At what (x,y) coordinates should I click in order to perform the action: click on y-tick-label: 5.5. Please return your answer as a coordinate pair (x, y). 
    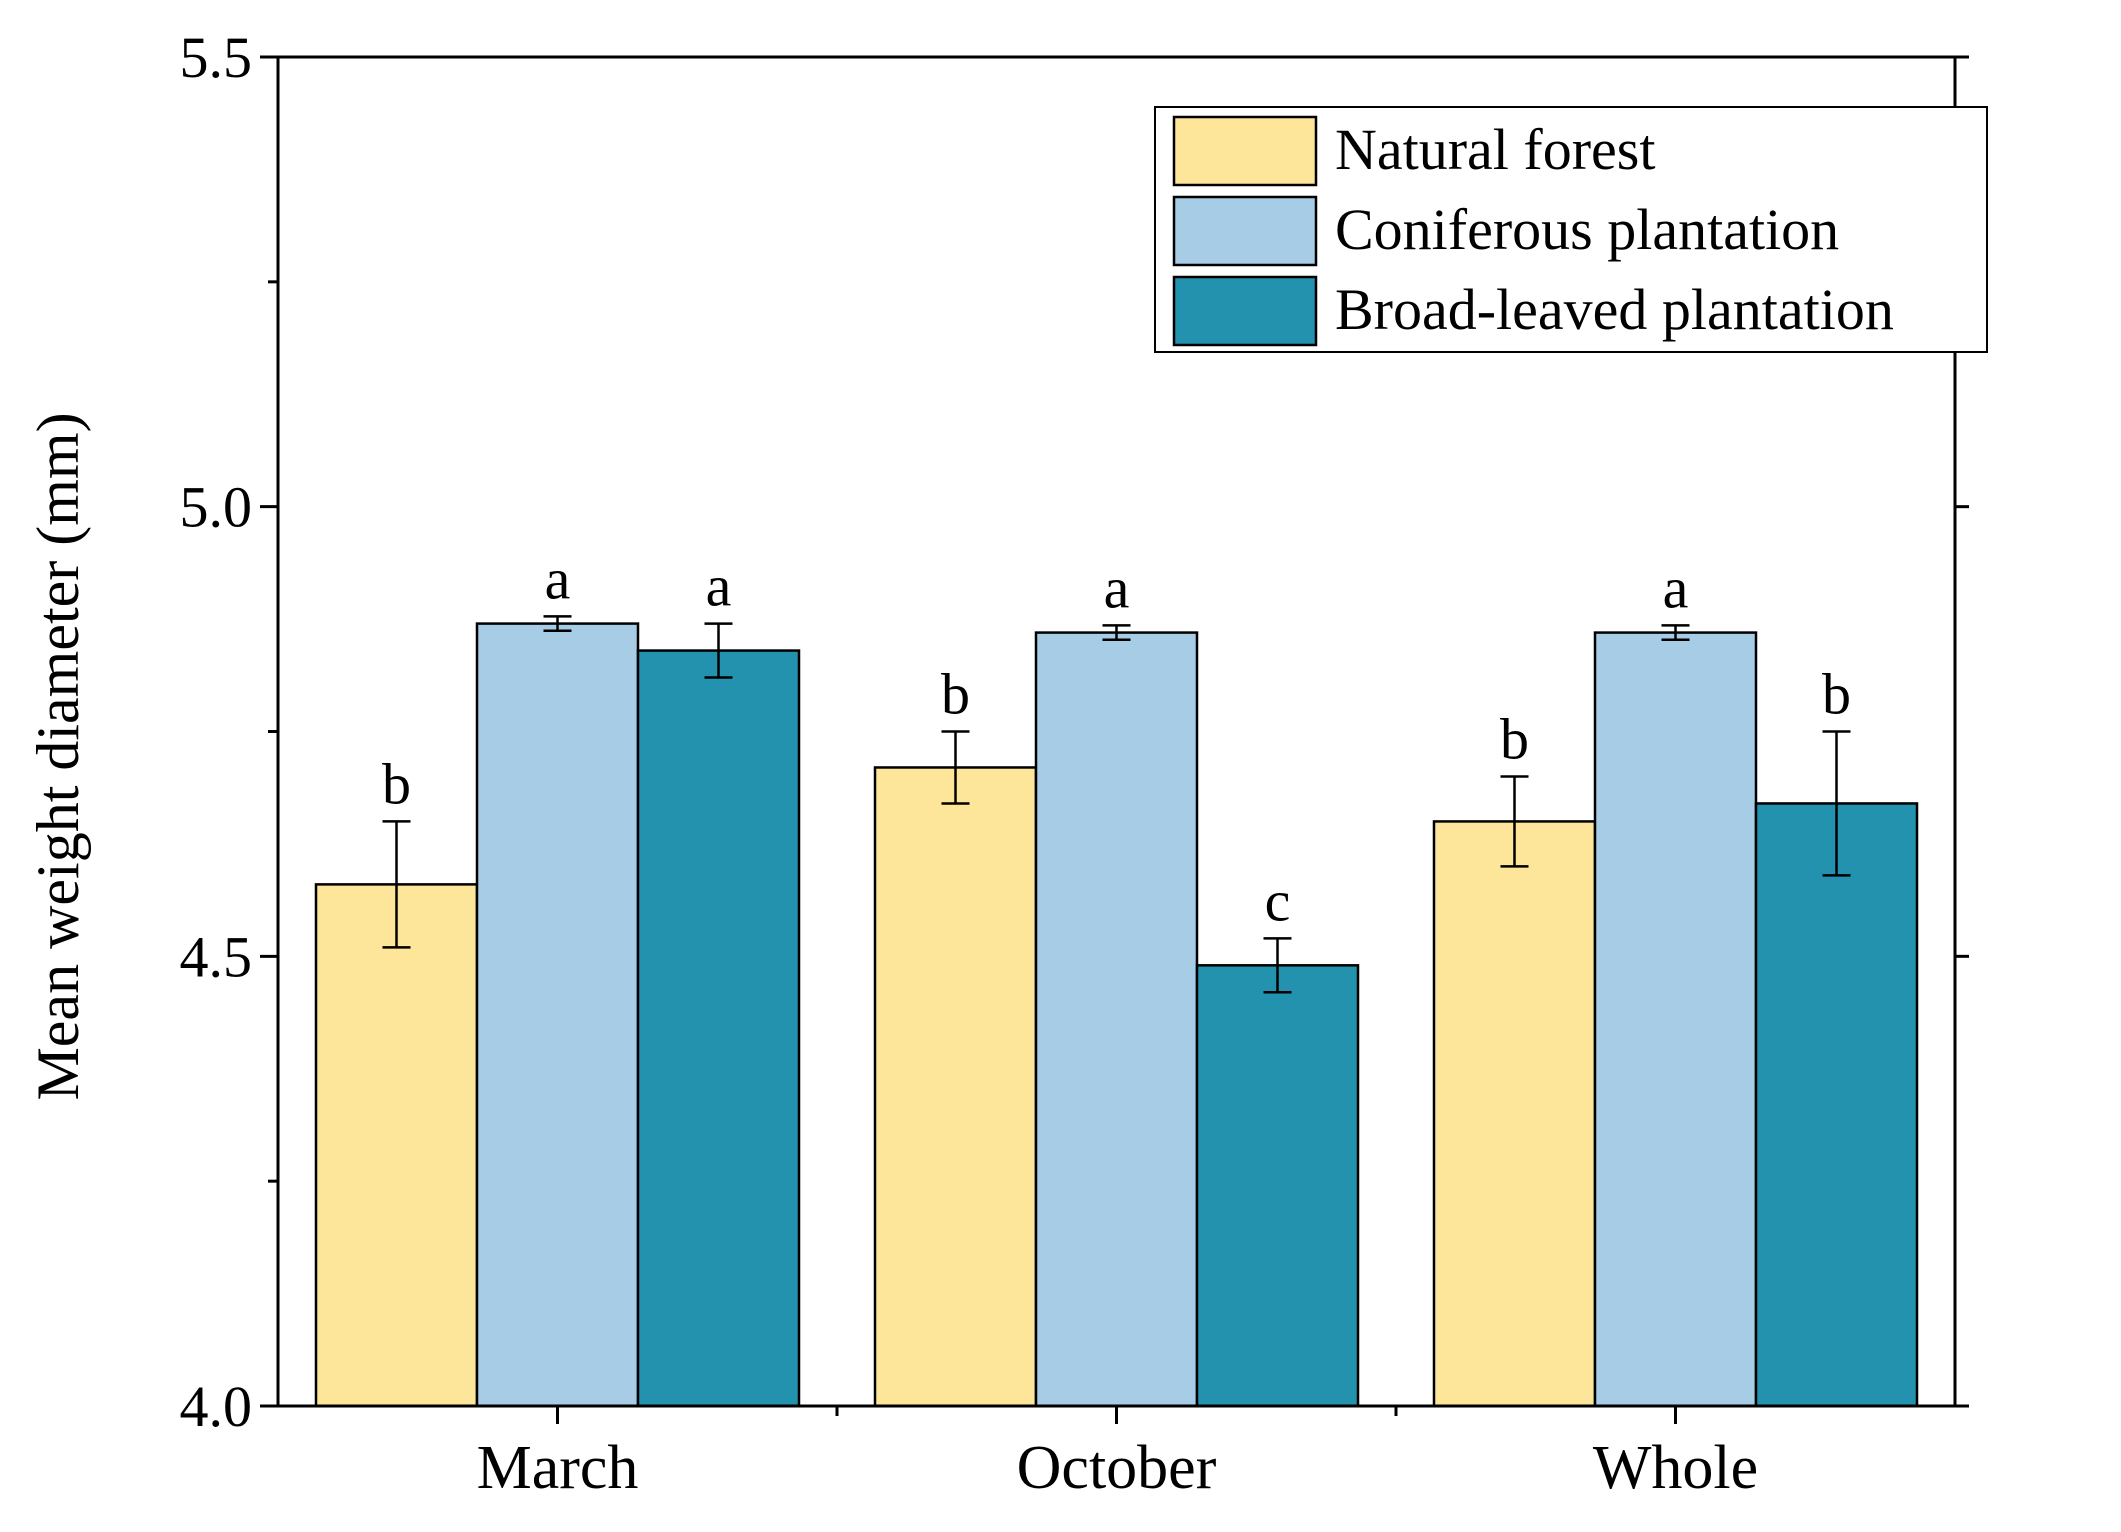
    Looking at the image, I should click on (216, 57).